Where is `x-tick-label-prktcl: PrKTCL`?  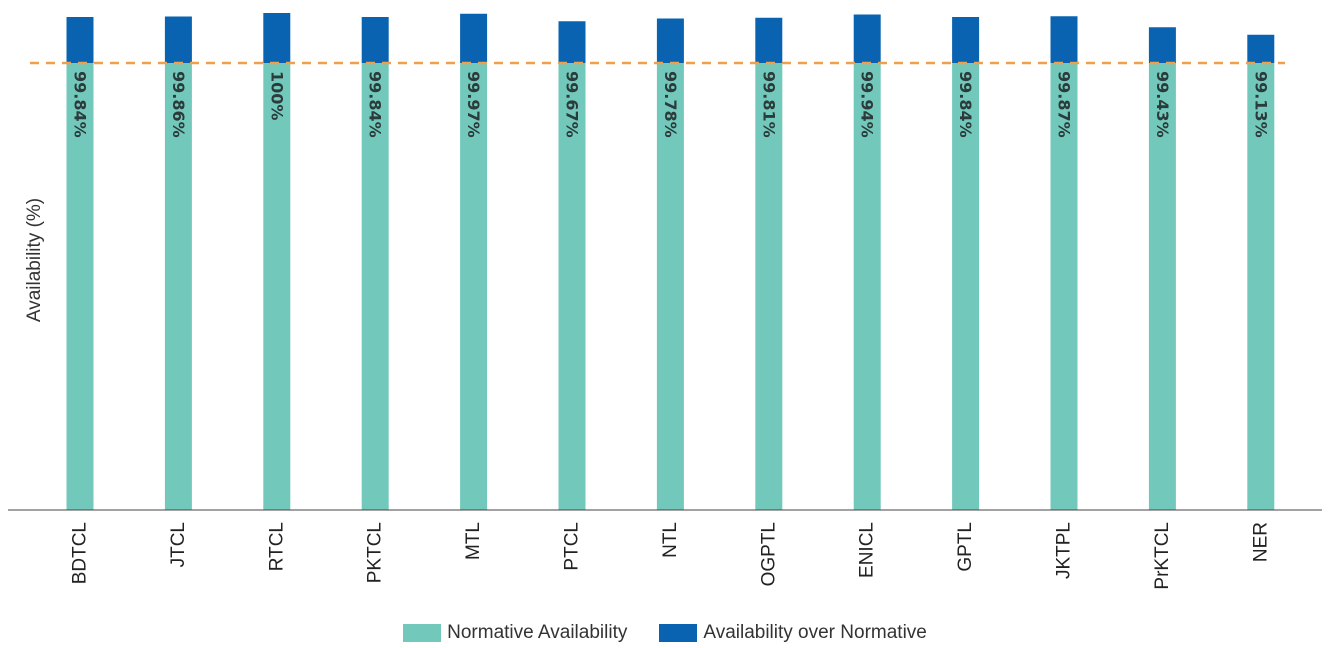 x-tick-label-prktcl: PrKTCL is located at coordinates (1162, 556).